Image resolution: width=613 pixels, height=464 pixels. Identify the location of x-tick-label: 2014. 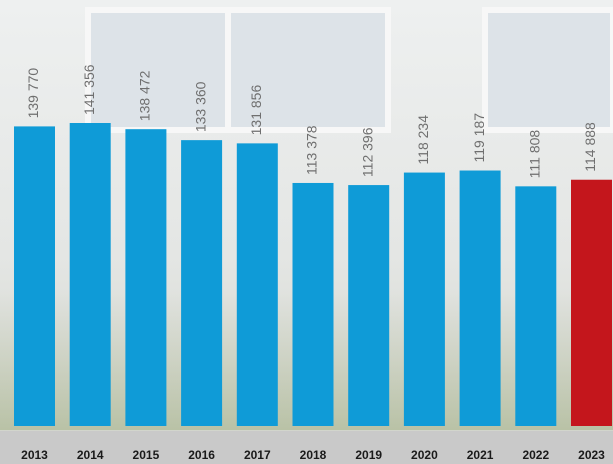
(90, 455).